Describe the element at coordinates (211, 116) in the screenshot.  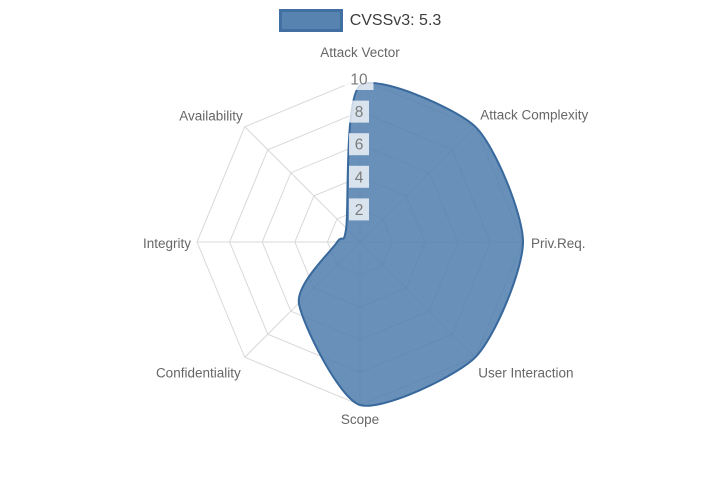
I see `axis-label-availability: Availability` at that location.